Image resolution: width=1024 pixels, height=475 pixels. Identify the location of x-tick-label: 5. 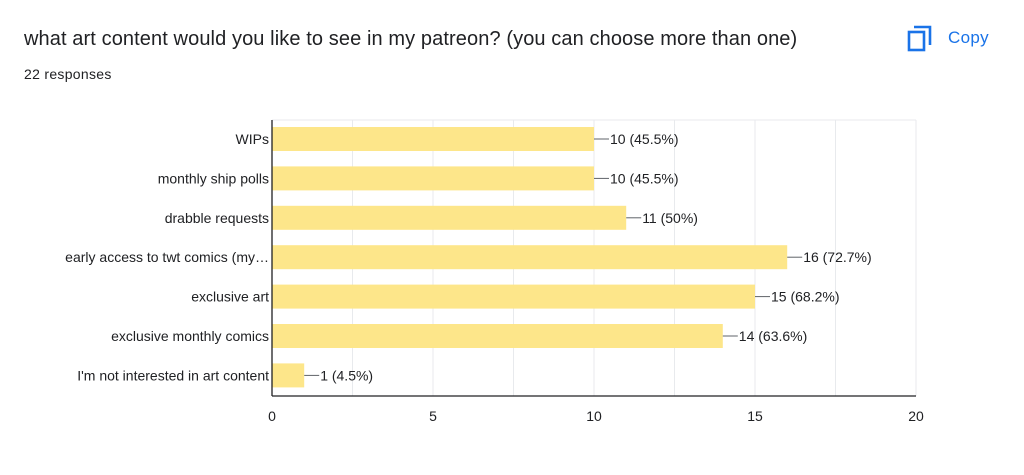
(433, 416).